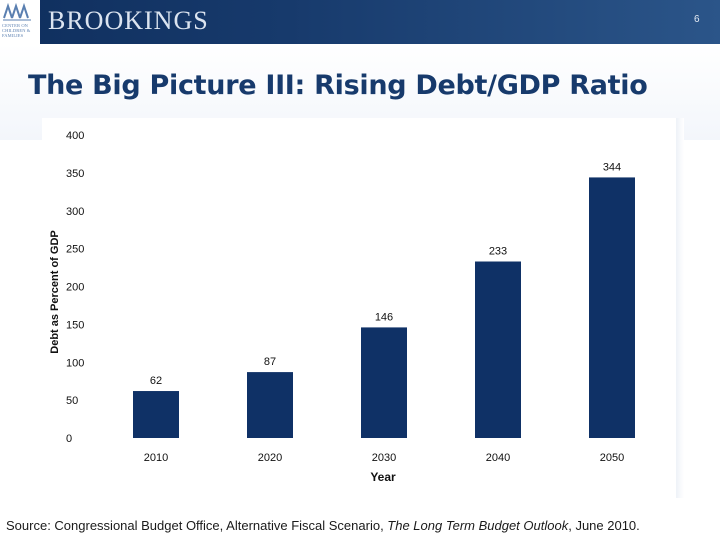  I want to click on y-tick-label: 250, so click(75, 250).